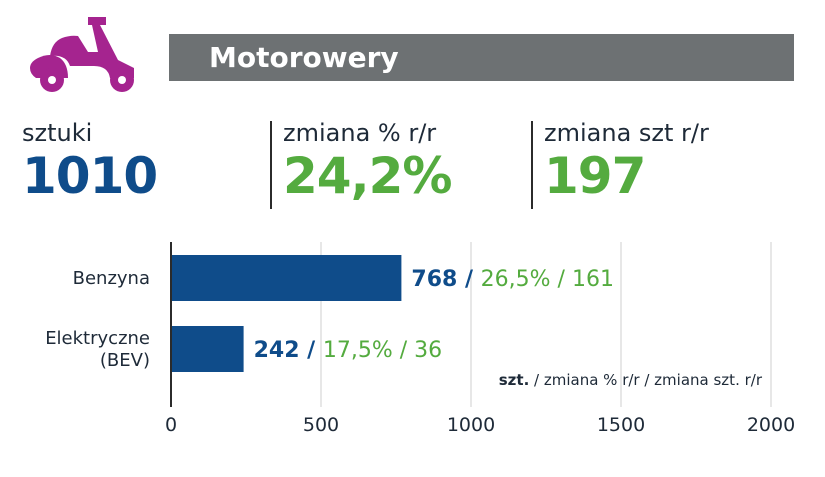  I want to click on legend-note-bold: szt., so click(514, 380).